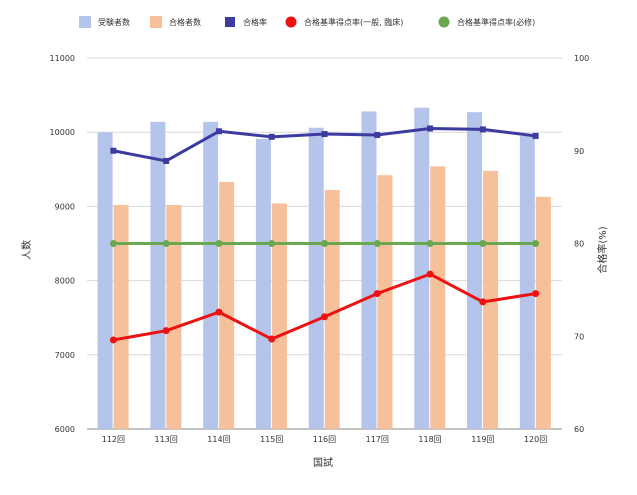  Describe the element at coordinates (323, 462) in the screenshot. I see `x-axis-title: 国試` at that location.